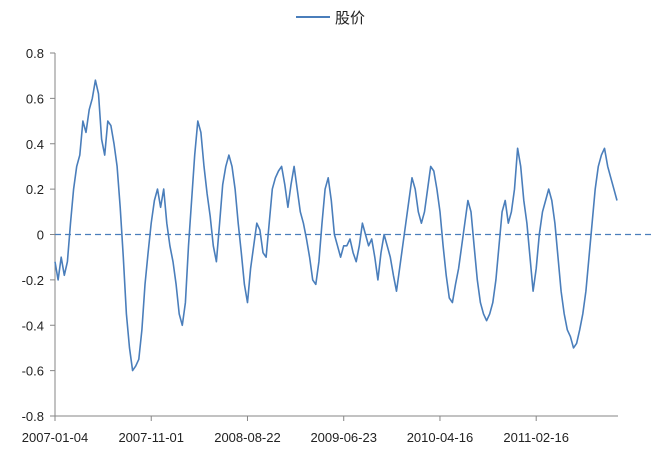 The width and height of the screenshot is (654, 450). I want to click on y-tick-label: -0.2, so click(33, 280).